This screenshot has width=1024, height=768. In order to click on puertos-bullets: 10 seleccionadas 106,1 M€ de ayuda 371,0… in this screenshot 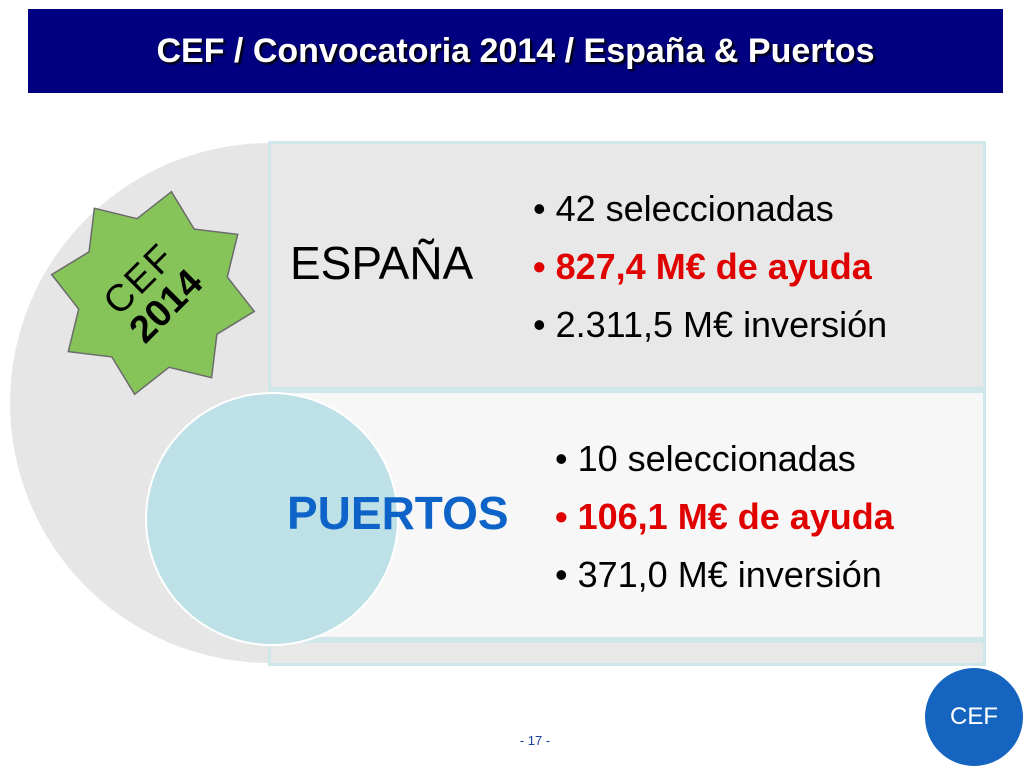, I will do `click(724, 517)`.